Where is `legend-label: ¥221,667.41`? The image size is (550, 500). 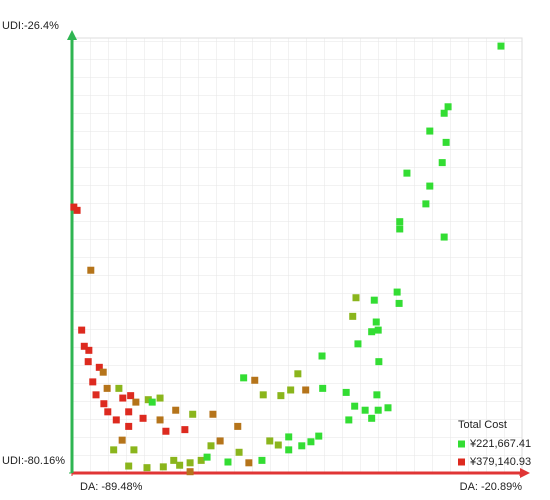
legend-label: ¥221,667.41 is located at coordinates (500, 444).